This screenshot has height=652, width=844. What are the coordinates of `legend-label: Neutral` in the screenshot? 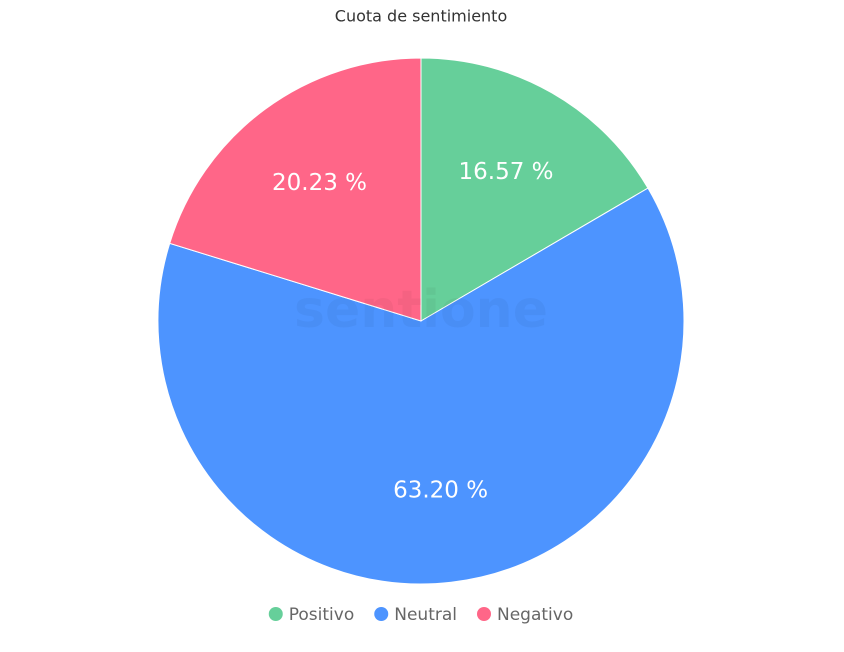 It's located at (425, 615).